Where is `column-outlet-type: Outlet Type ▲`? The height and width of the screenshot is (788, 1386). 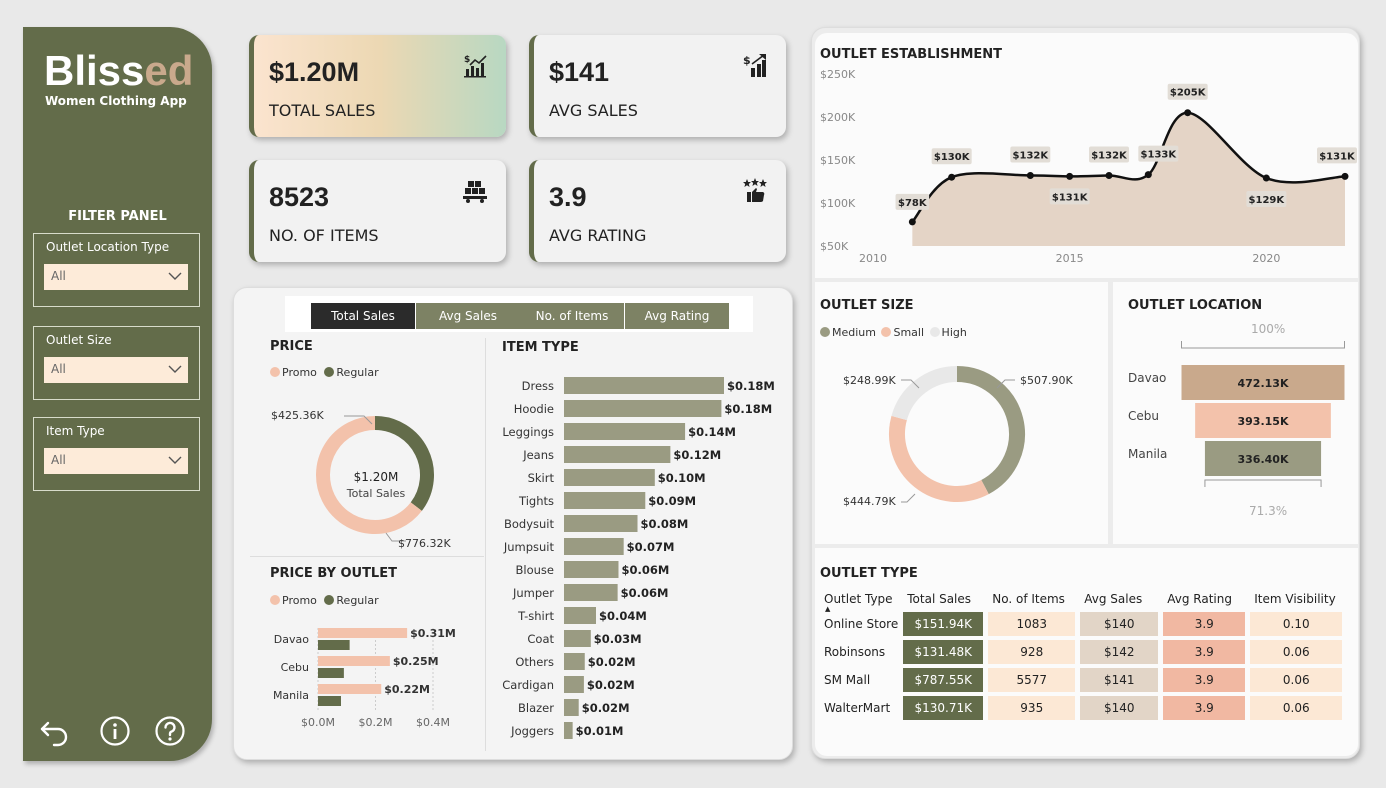
column-outlet-type: Outlet Type ▲ is located at coordinates (858, 602).